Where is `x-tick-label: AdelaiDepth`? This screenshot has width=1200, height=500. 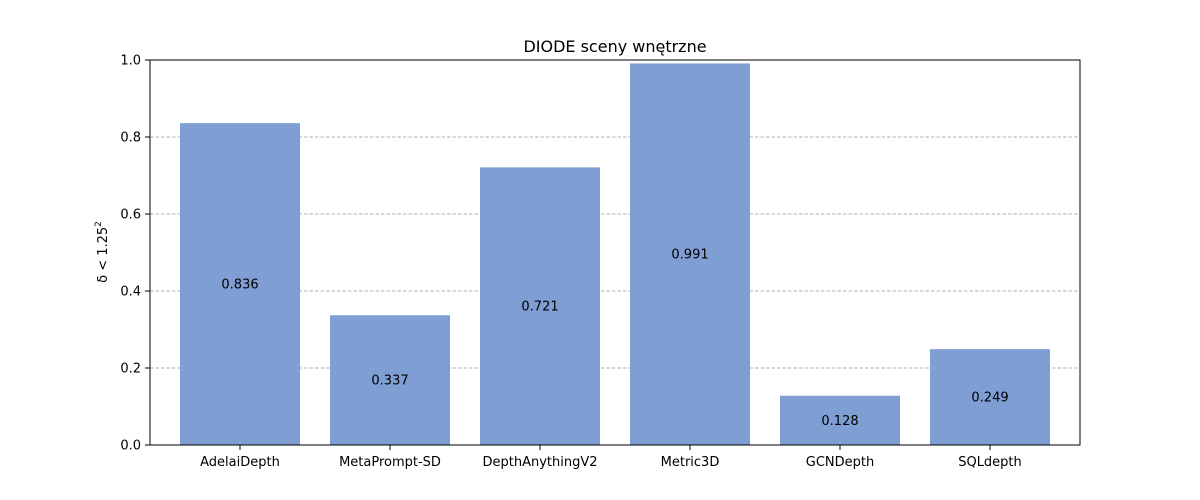 x-tick-label: AdelaiDepth is located at coordinates (240, 462).